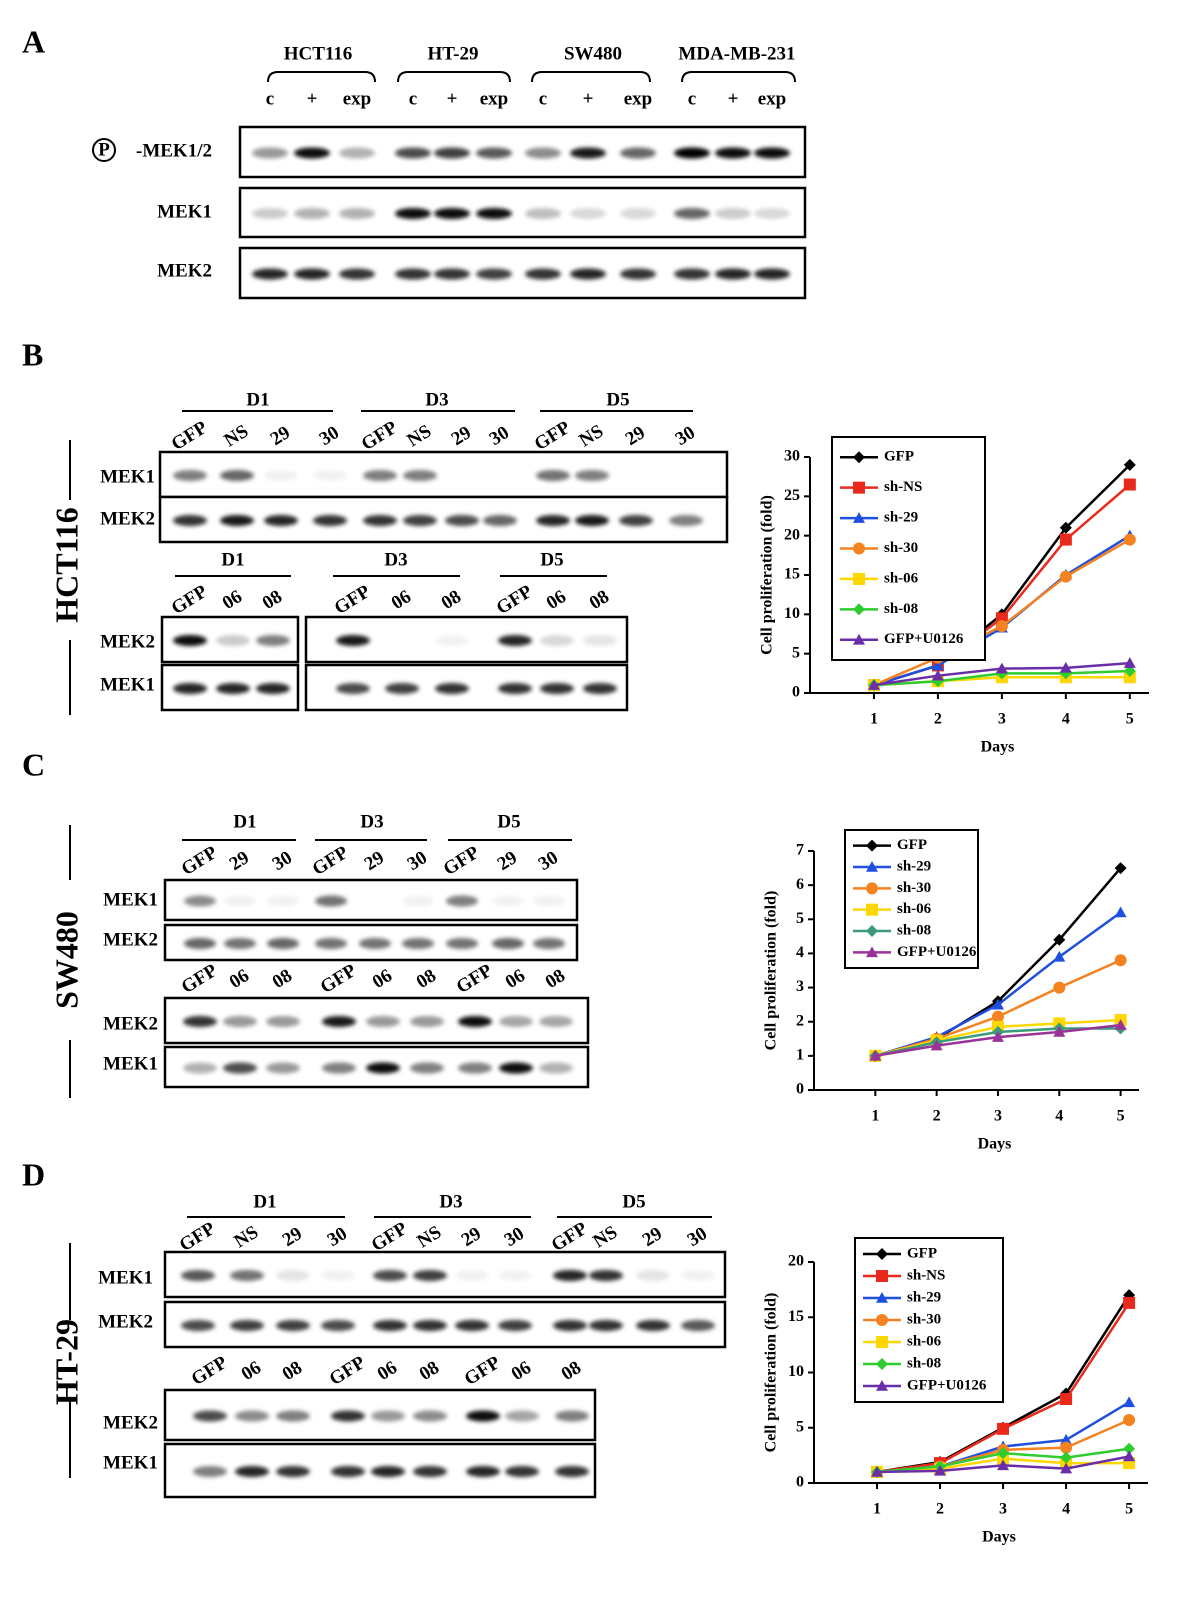  Describe the element at coordinates (130, 939) in the screenshot. I see `row-label: MEK2` at that location.